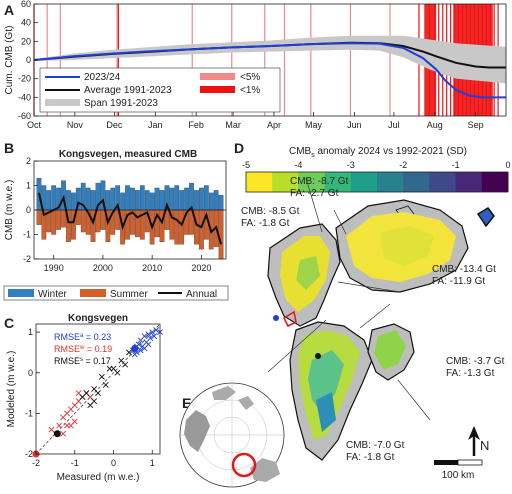 This screenshot has width=512, height=494. I want to click on legend-label-summer: Summer, so click(129, 294).